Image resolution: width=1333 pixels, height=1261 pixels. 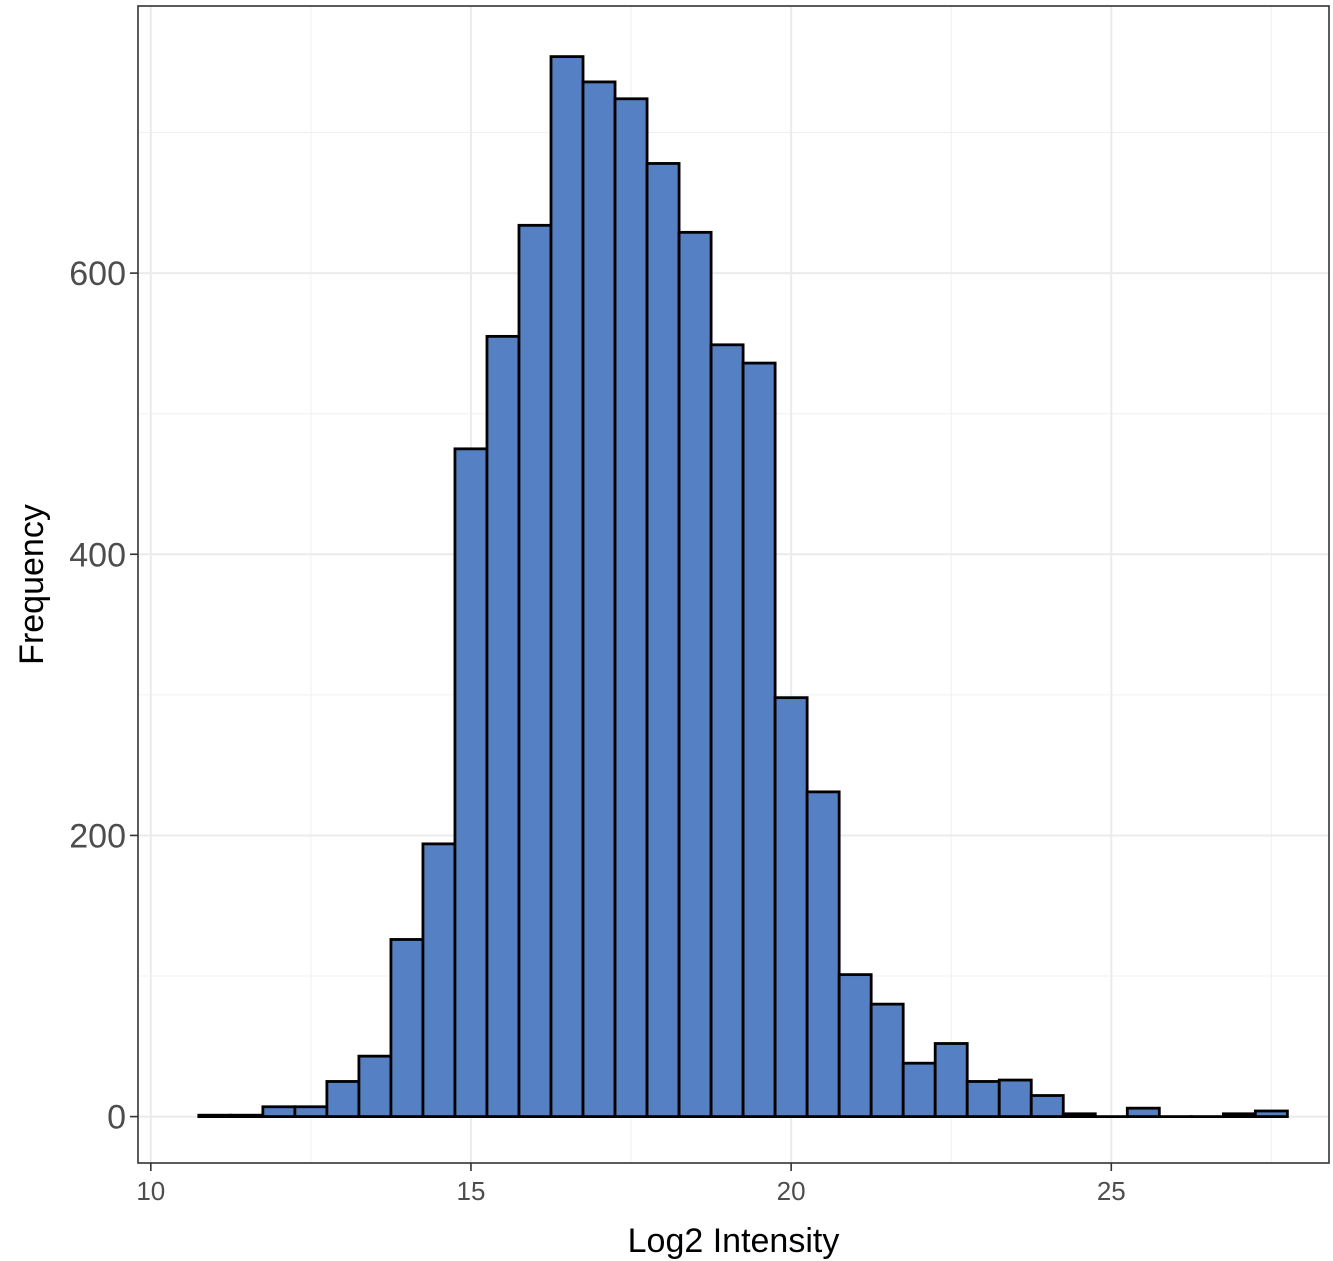 What do you see at coordinates (32, 584) in the screenshot?
I see `y-axis-title: Frequency` at bounding box center [32, 584].